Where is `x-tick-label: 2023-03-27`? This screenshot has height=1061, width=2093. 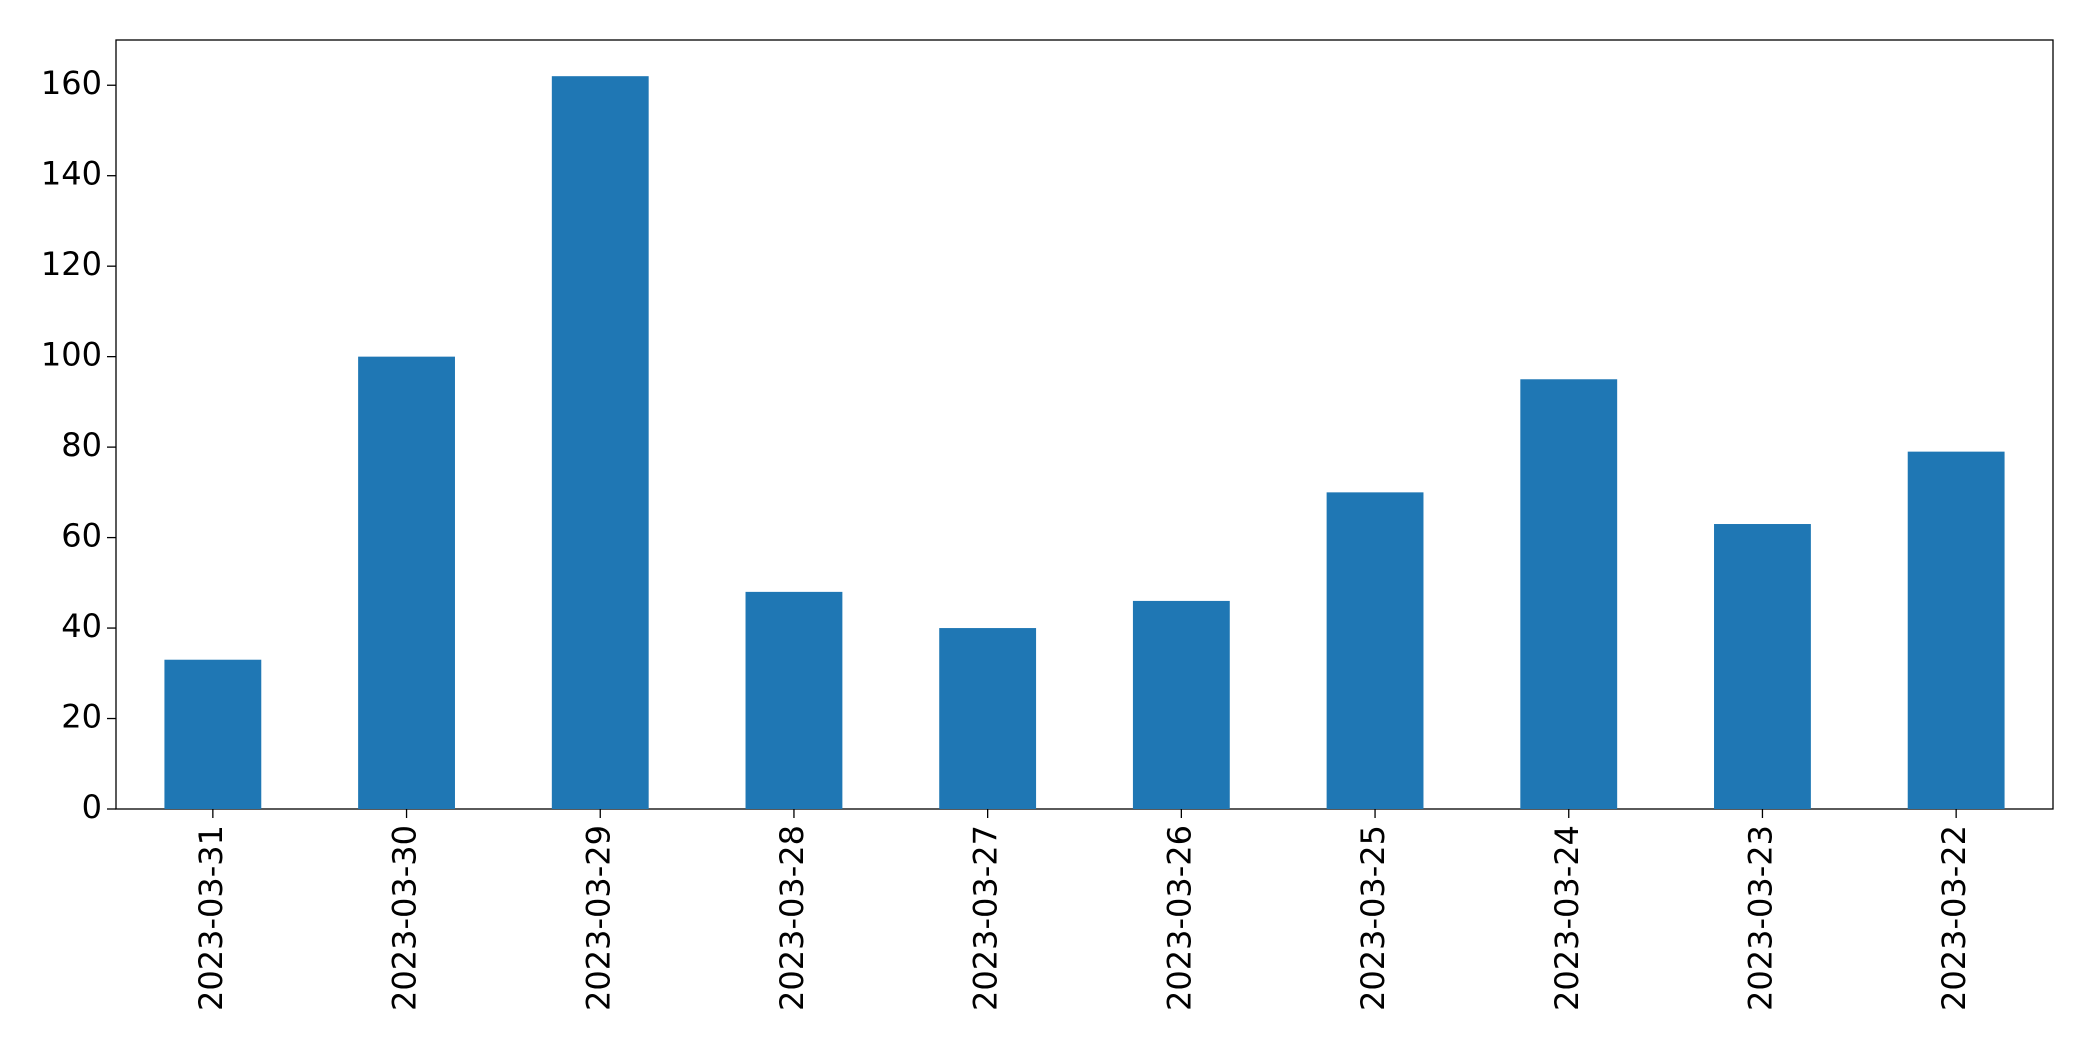 x-tick-label: 2023-03-27 is located at coordinates (986, 918).